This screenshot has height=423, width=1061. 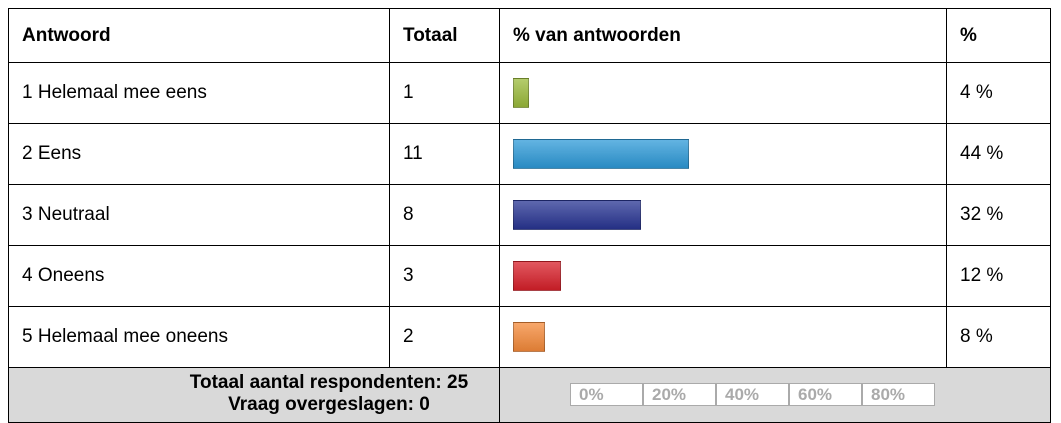 I want to click on row: 3 Neutraal 8 32 %, so click(x=529, y=215).